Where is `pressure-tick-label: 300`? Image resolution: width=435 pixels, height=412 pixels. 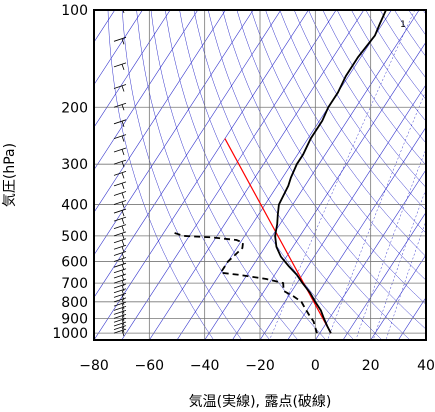
pressure-tick-label: 300 is located at coordinates (74, 165).